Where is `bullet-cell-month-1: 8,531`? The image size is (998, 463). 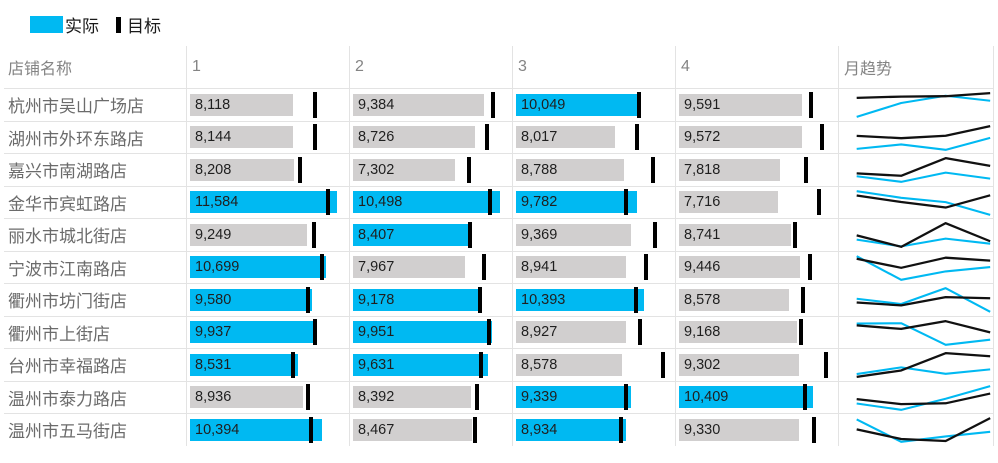
bullet-cell-month-1: 8,531 is located at coordinates (267, 365).